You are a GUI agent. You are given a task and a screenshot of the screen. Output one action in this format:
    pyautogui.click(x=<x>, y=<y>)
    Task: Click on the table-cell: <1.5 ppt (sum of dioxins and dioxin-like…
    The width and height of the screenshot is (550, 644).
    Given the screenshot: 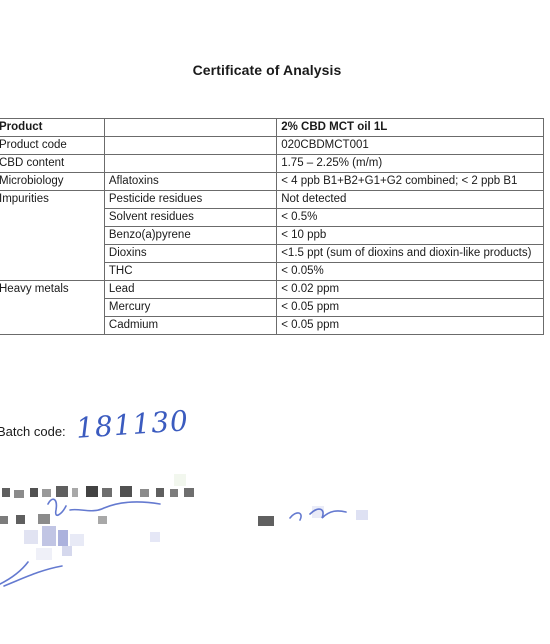 What is the action you would take?
    pyautogui.click(x=410, y=253)
    